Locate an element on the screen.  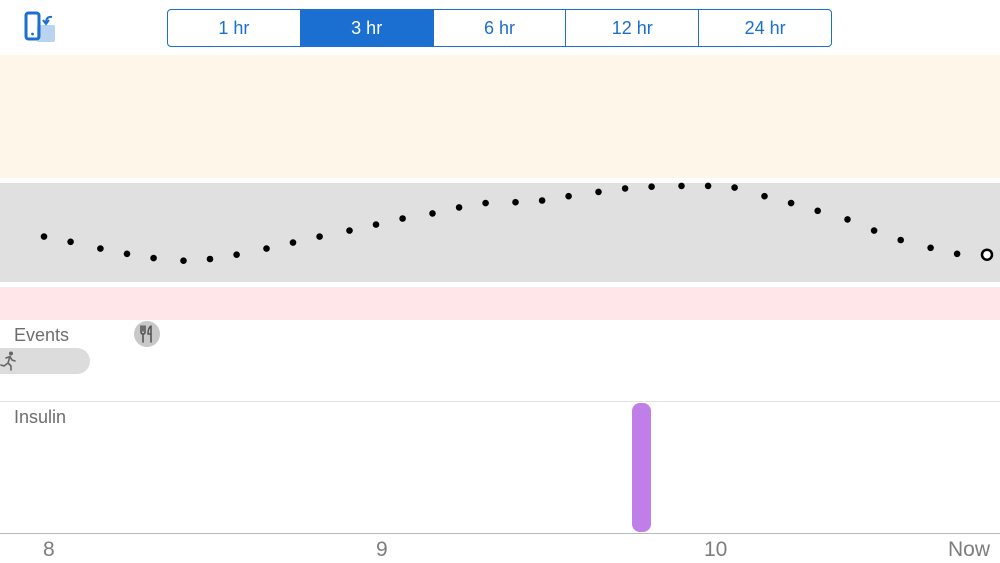
insulin-label: Insulin is located at coordinates (40, 417).